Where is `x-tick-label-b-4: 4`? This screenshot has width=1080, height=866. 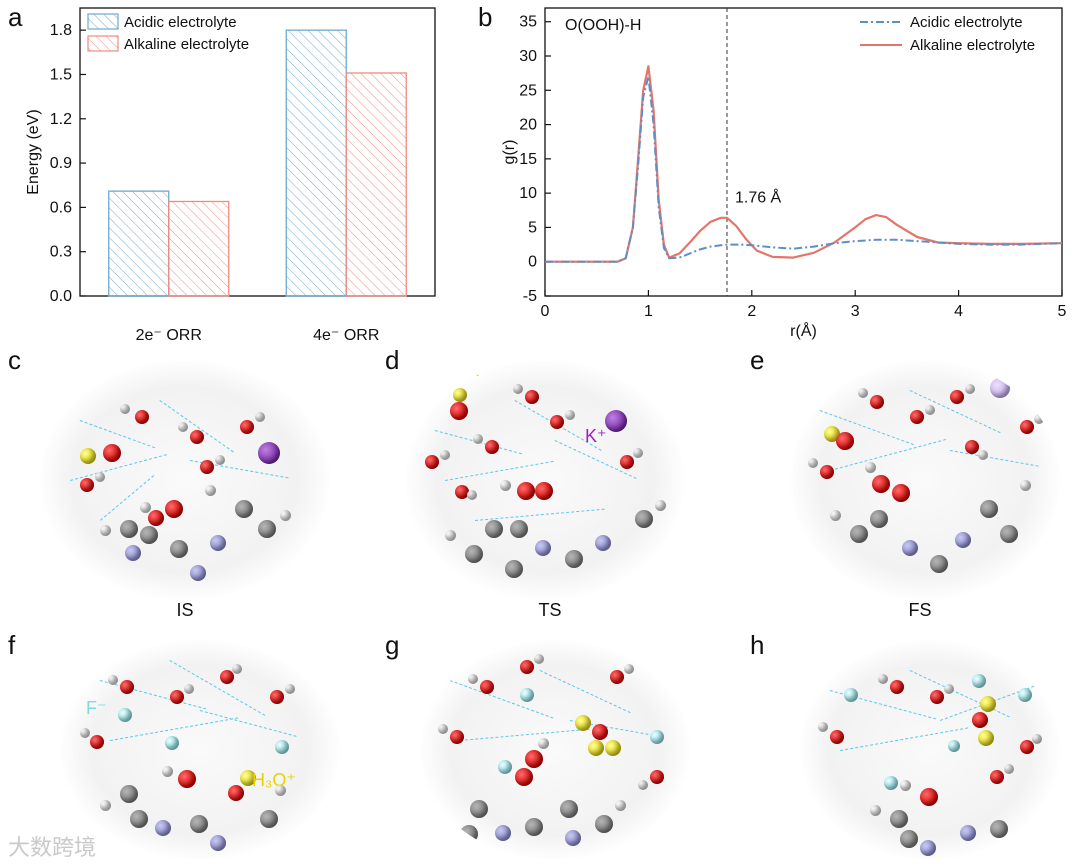 x-tick-label-b-4: 4 is located at coordinates (958, 311).